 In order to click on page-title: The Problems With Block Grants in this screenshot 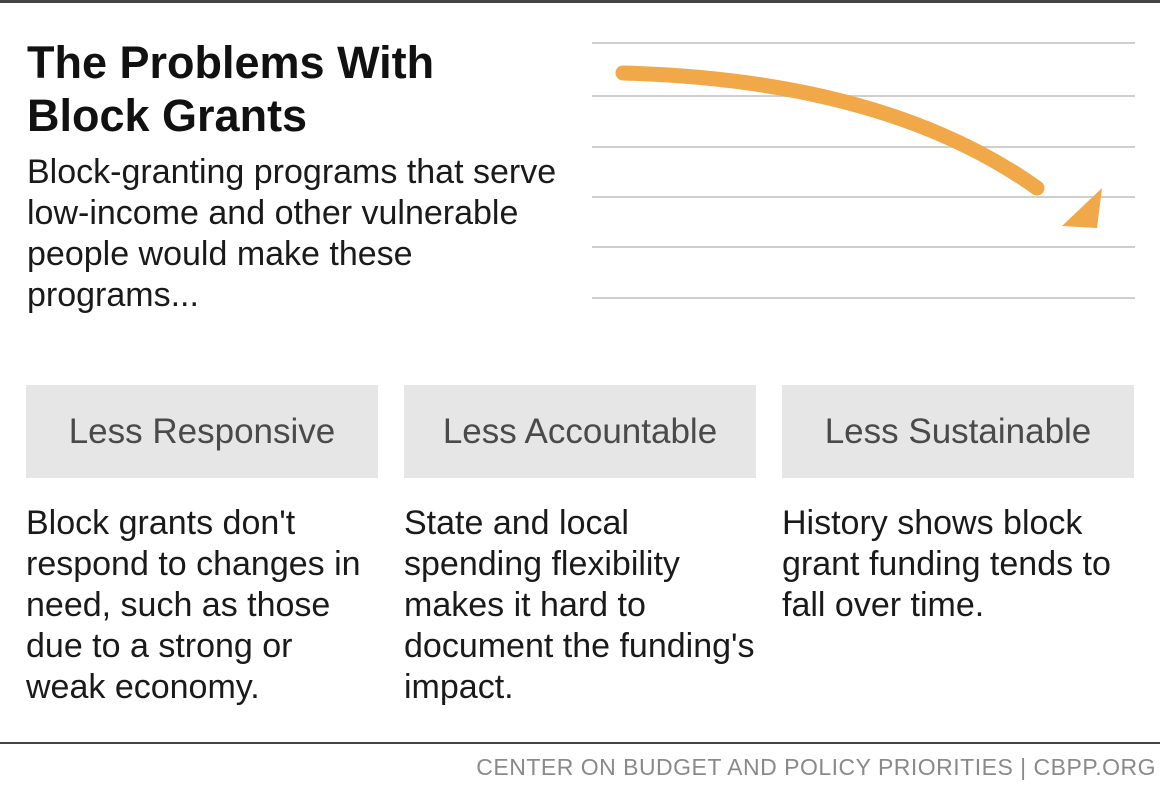, I will do `click(231, 89)`.